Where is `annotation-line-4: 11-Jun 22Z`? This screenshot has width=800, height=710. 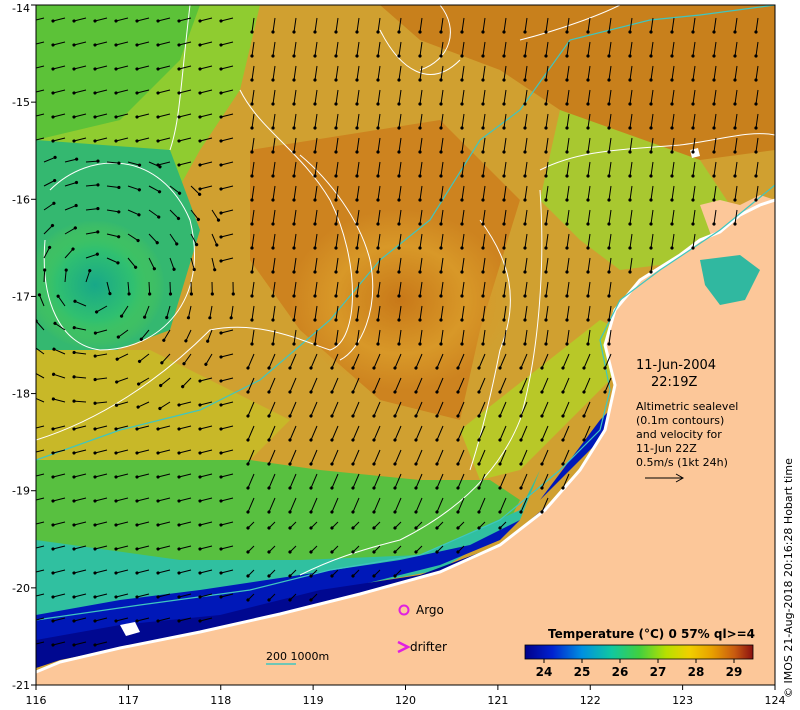
annotation-line-4: 11-Jun 22Z is located at coordinates (666, 448).